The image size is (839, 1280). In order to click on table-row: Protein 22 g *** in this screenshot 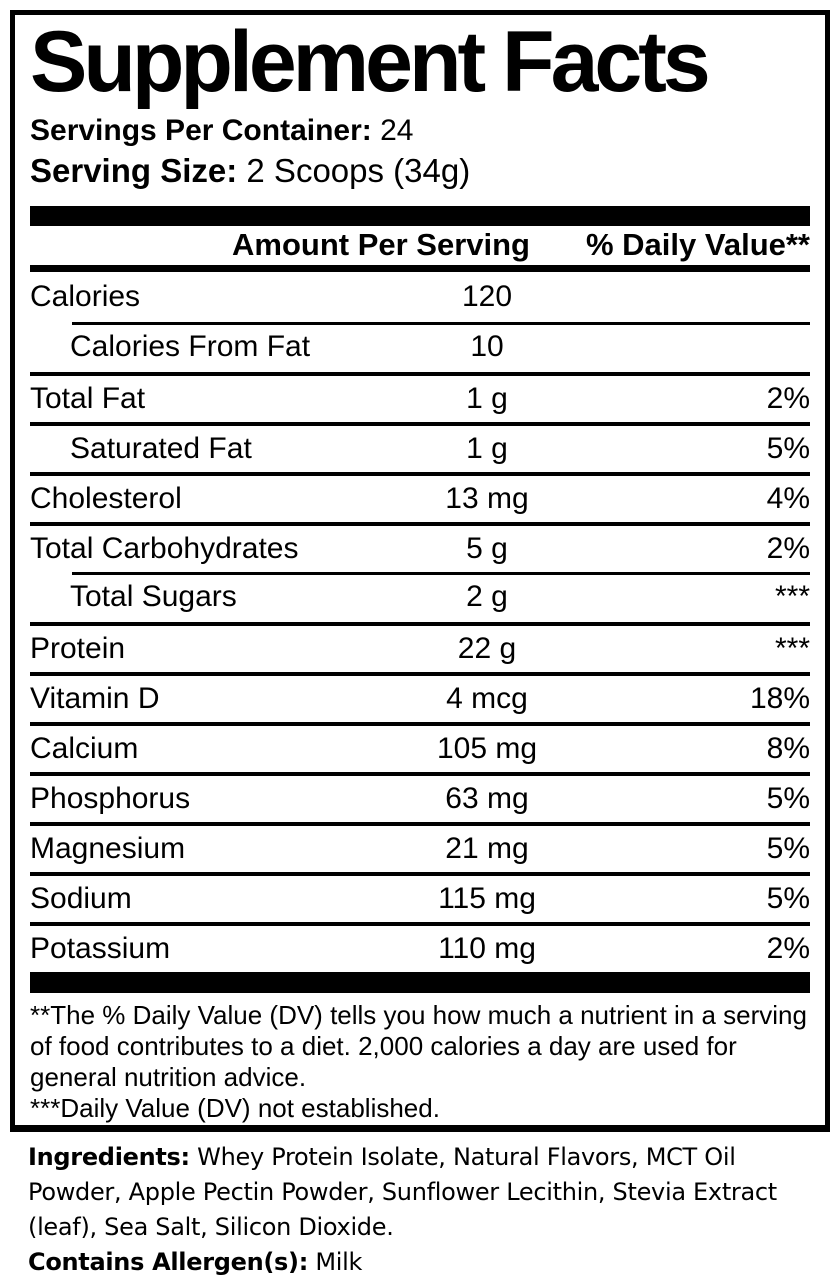, I will do `click(420, 646)`.